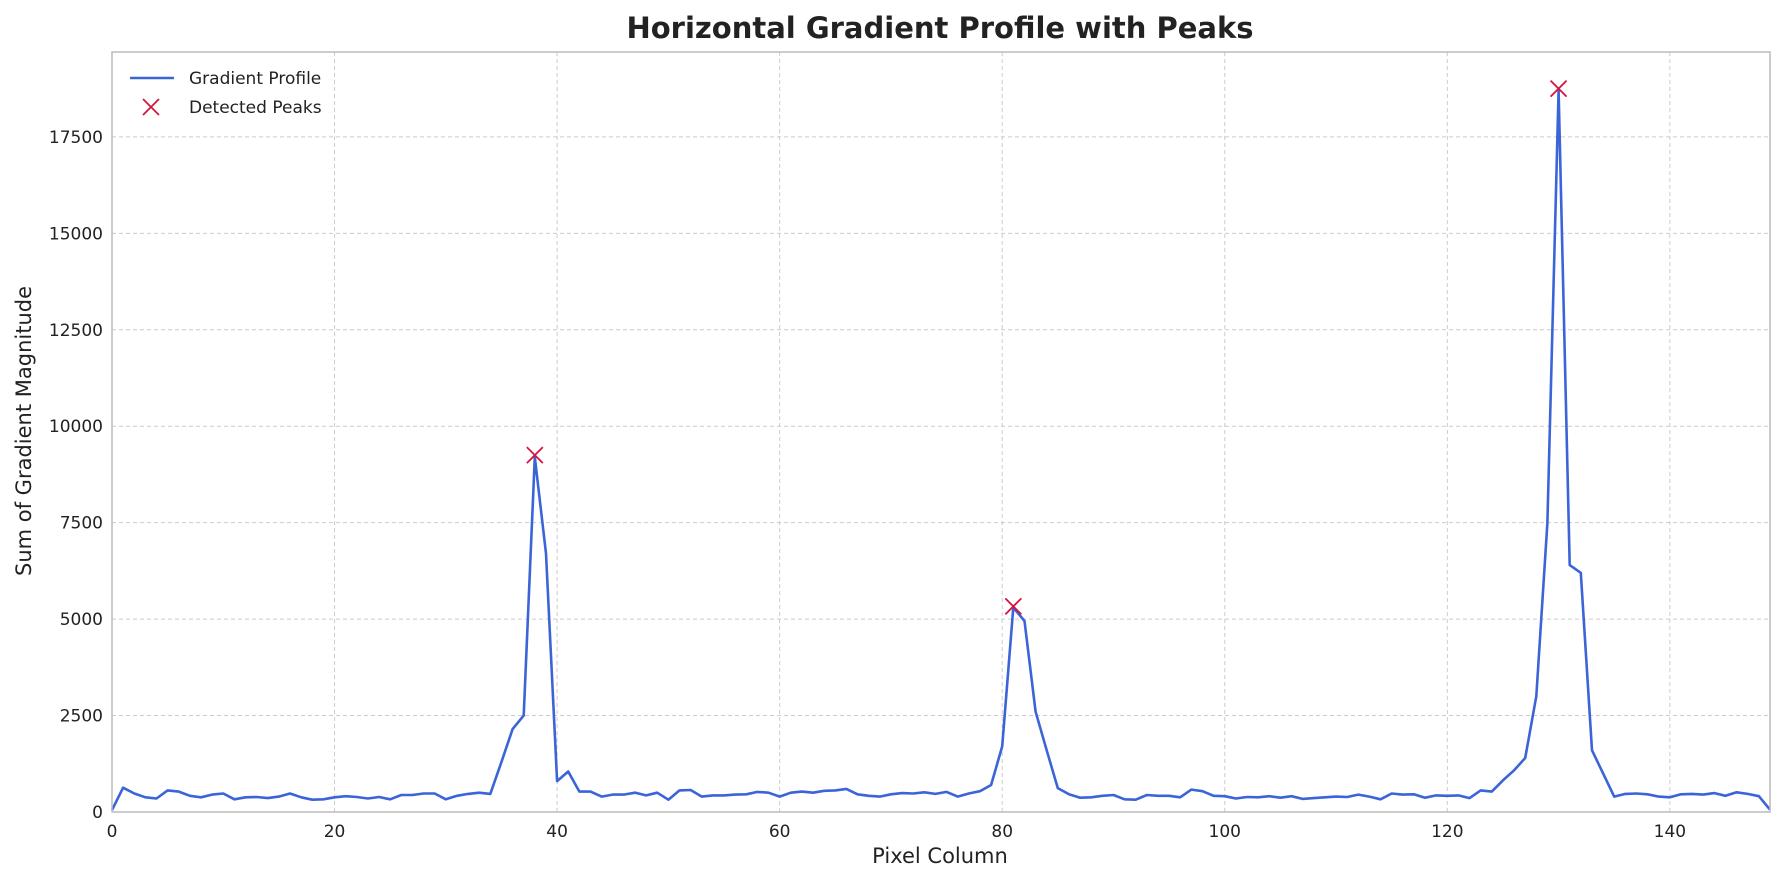 This screenshot has width=1785, height=885. I want to click on x-tick-label: 20, so click(335, 832).